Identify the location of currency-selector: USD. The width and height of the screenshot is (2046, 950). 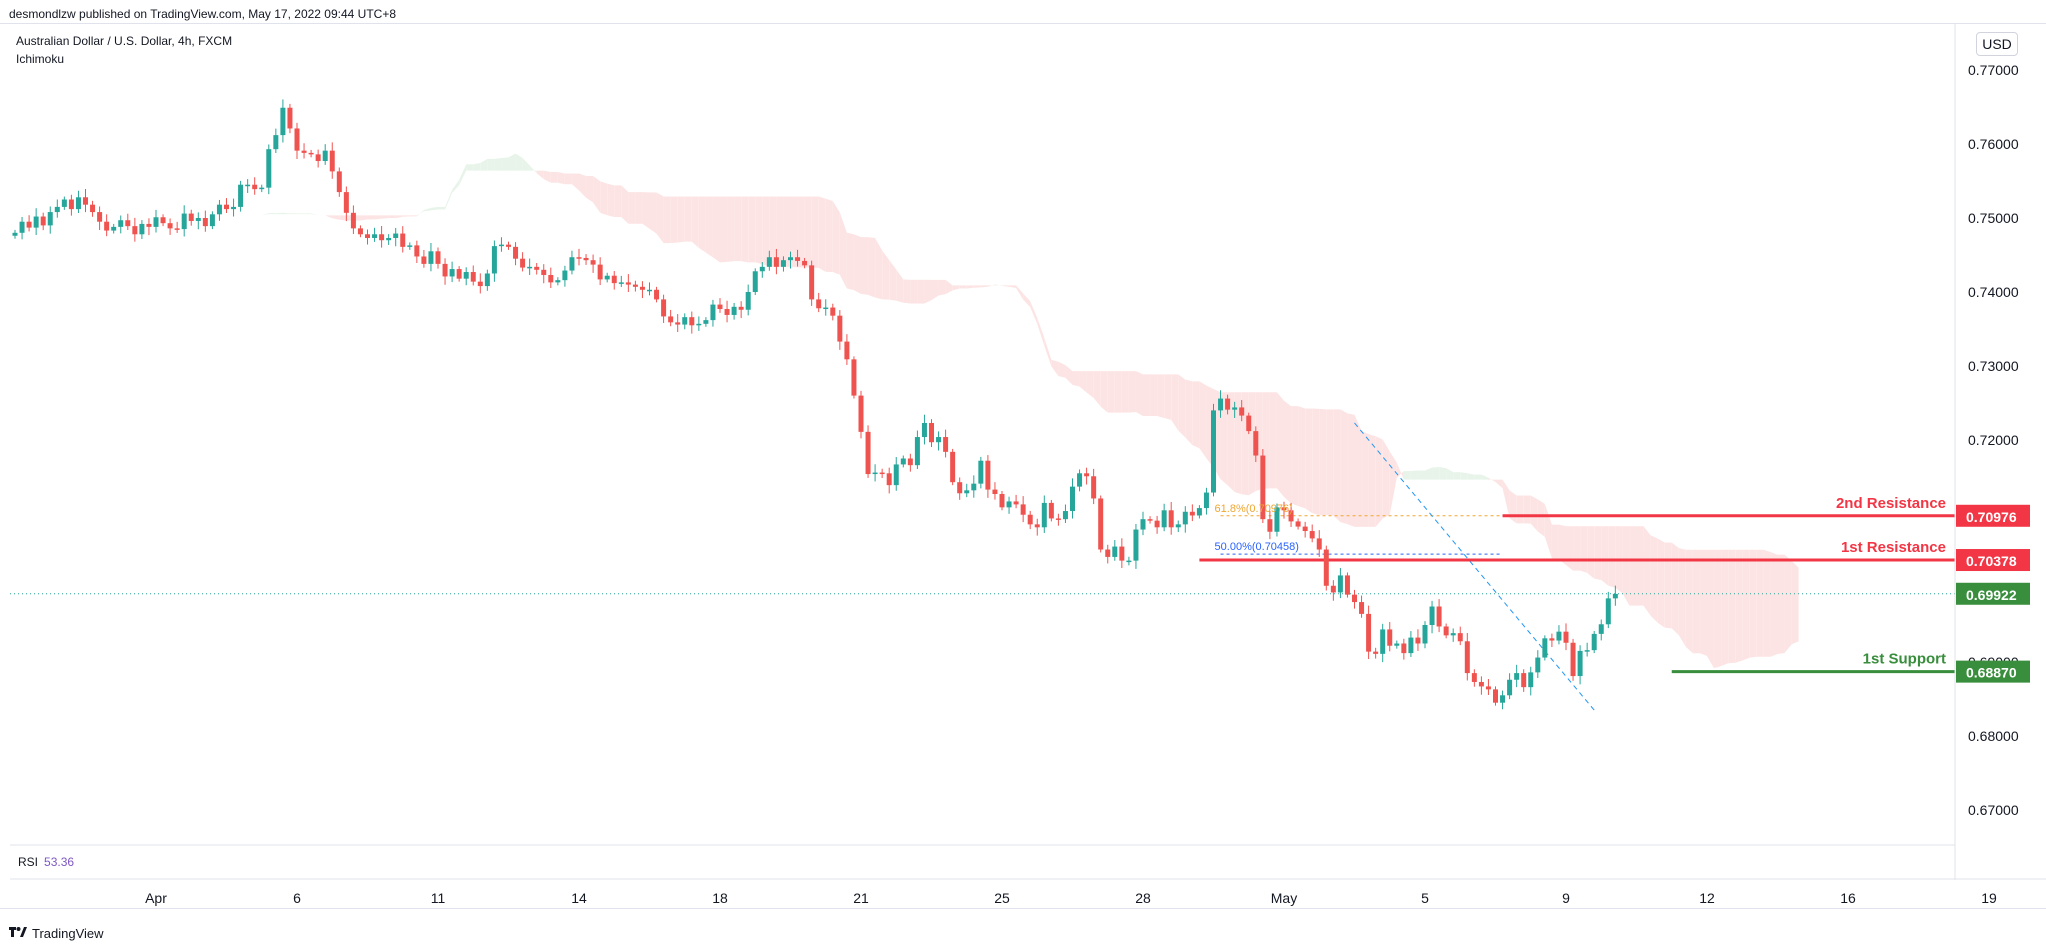
(1997, 44).